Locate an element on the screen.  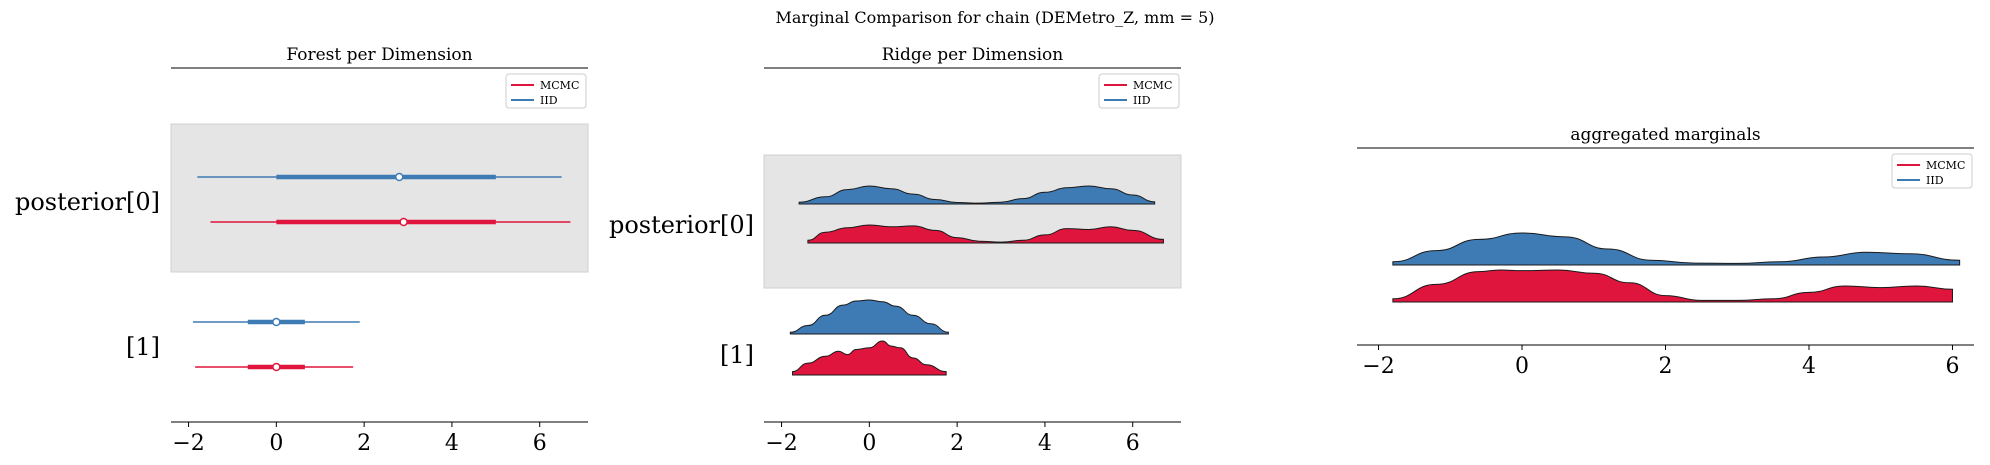
x-tick-label-1-2: 2 is located at coordinates (957, 443).